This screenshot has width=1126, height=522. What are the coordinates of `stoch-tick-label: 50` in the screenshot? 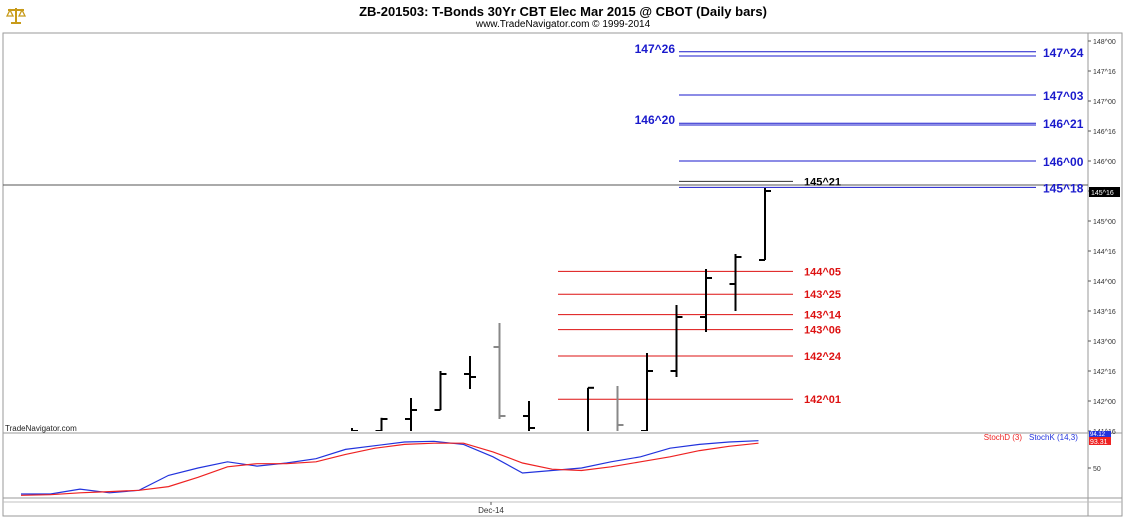 It's located at (1097, 469).